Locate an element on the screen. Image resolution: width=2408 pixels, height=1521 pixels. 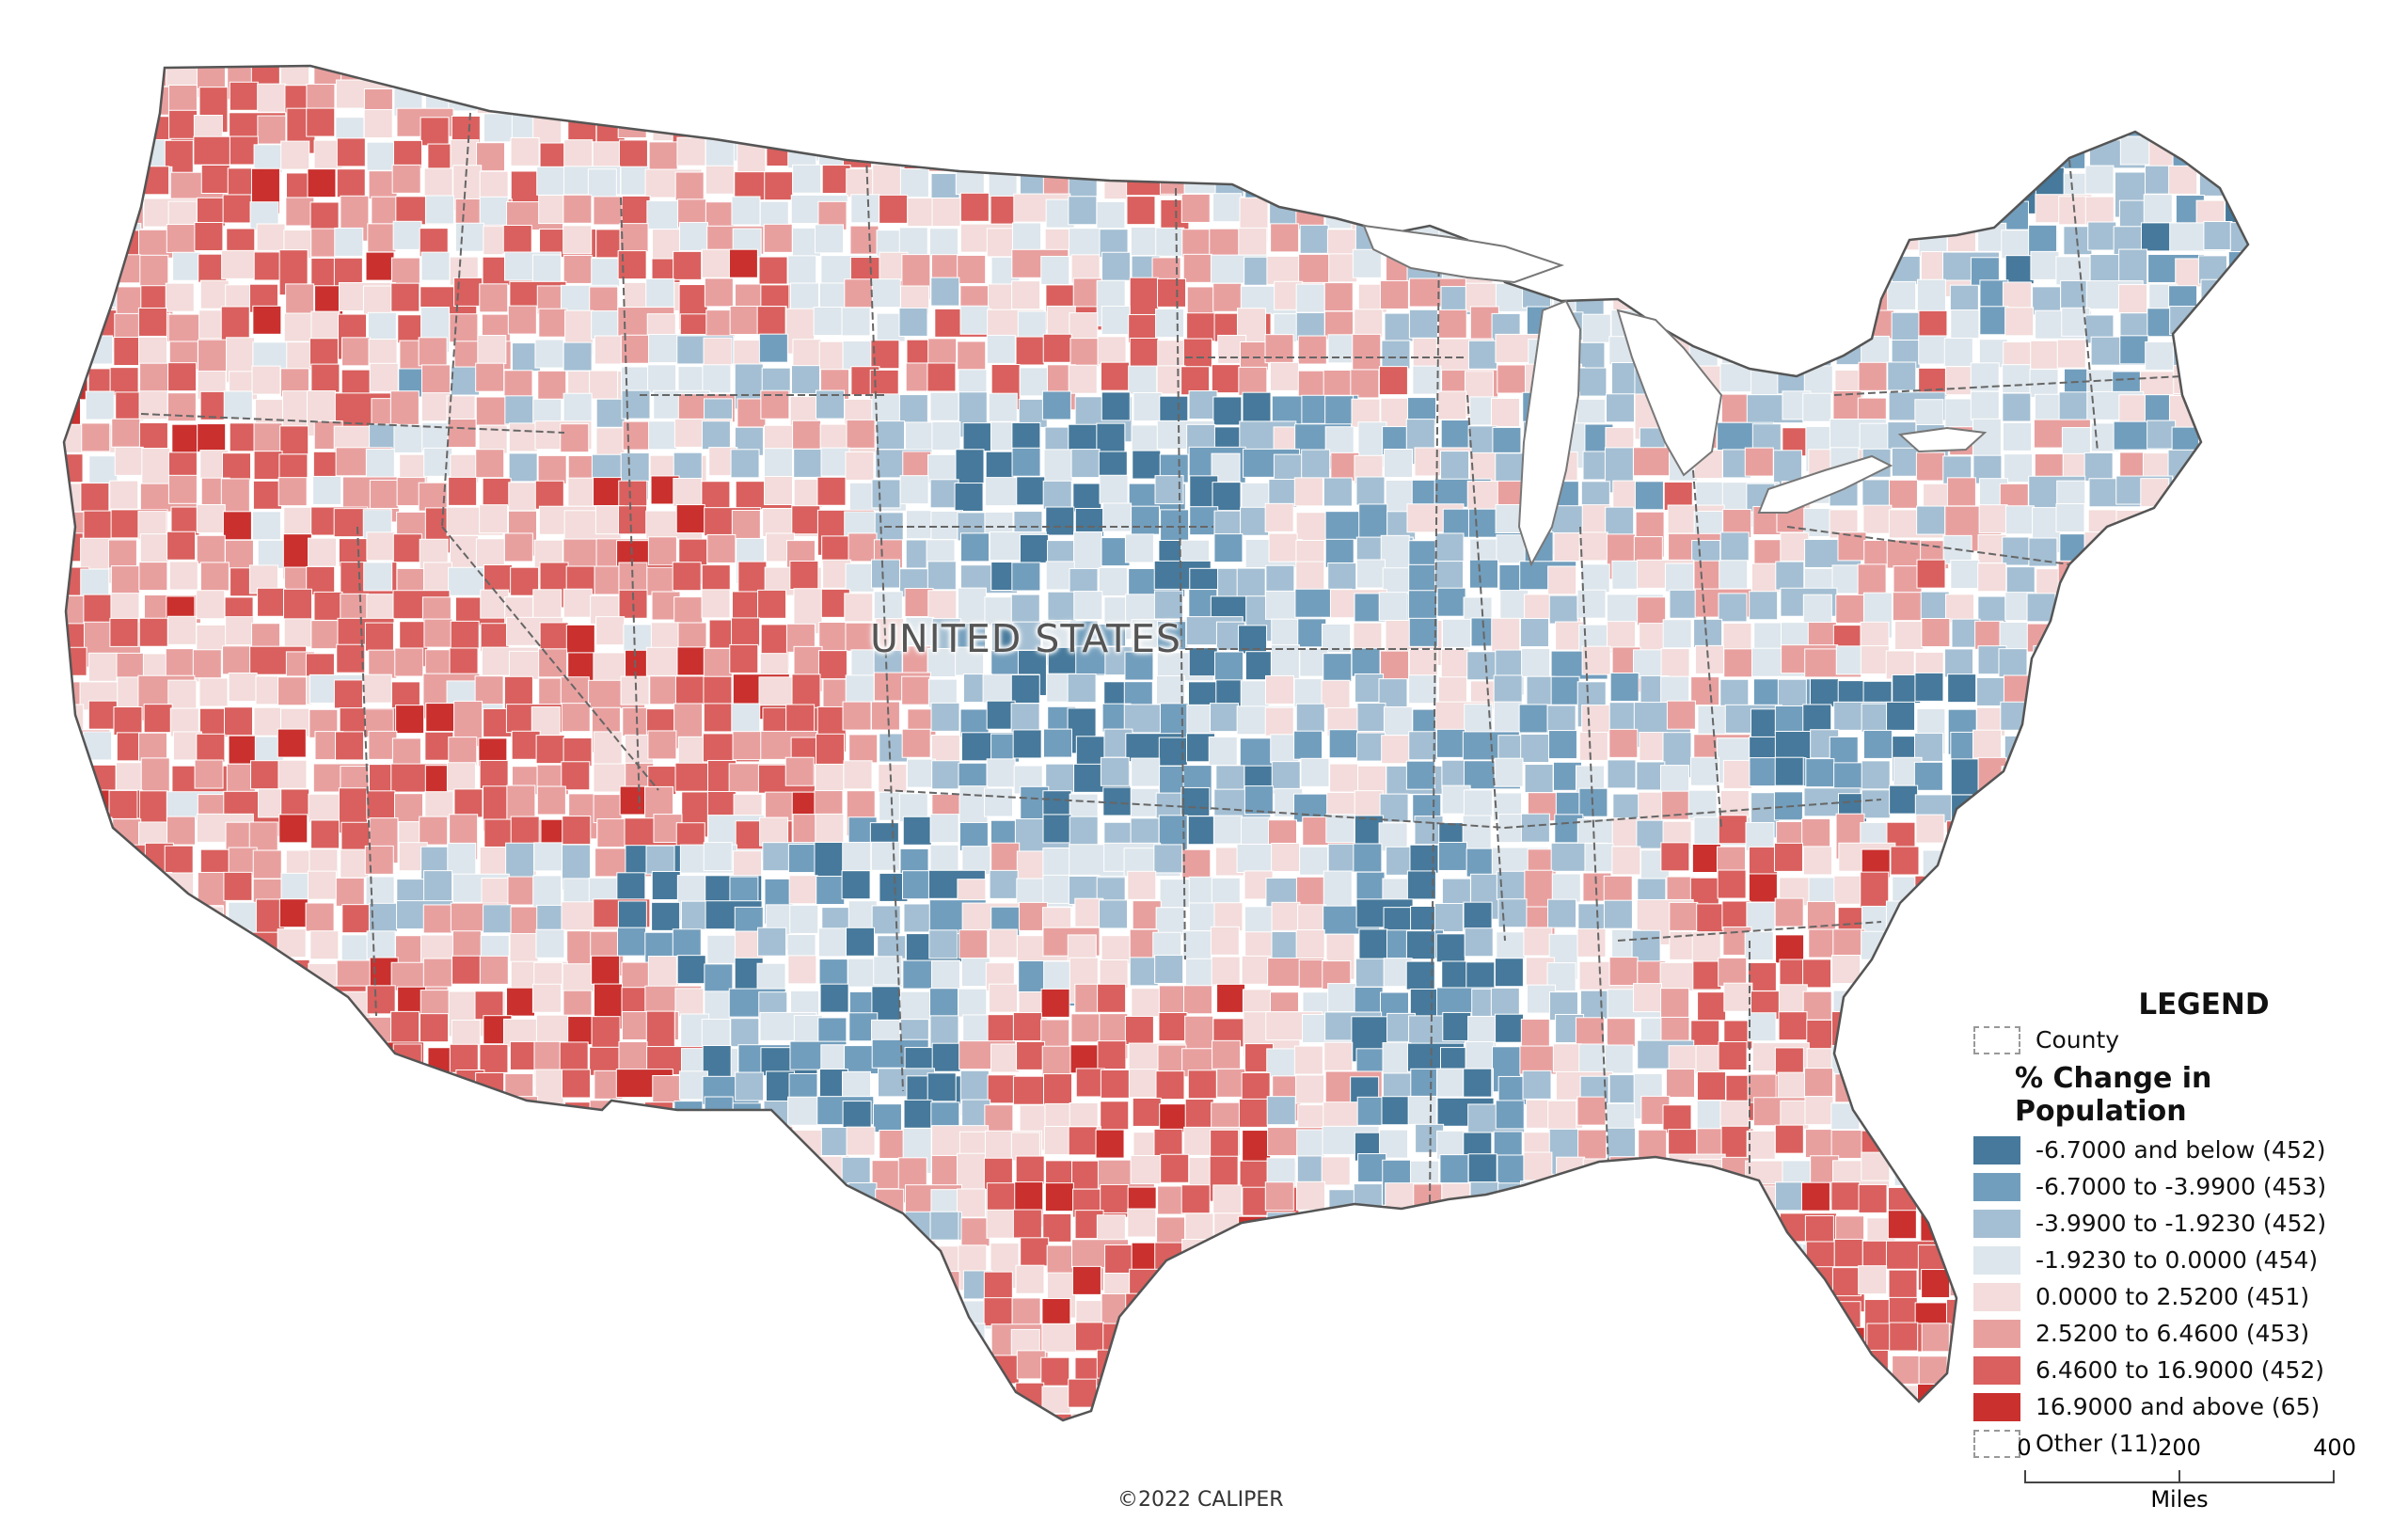
state-boundary is located at coordinates (1364, 819).